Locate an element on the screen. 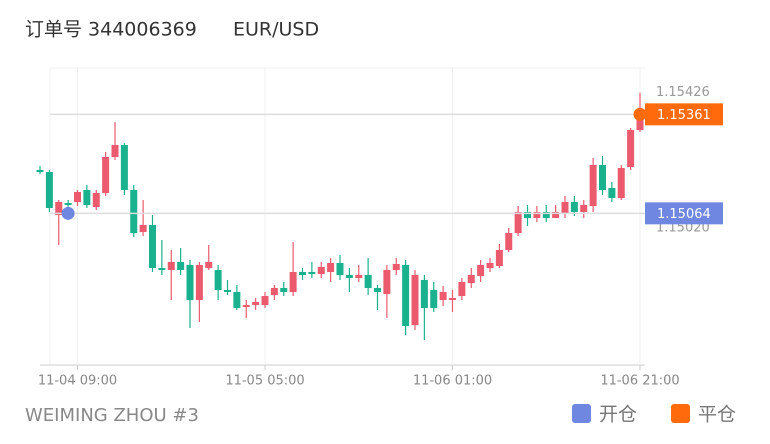 The width and height of the screenshot is (770, 444). marker-label: 1.15361 is located at coordinates (684, 115).